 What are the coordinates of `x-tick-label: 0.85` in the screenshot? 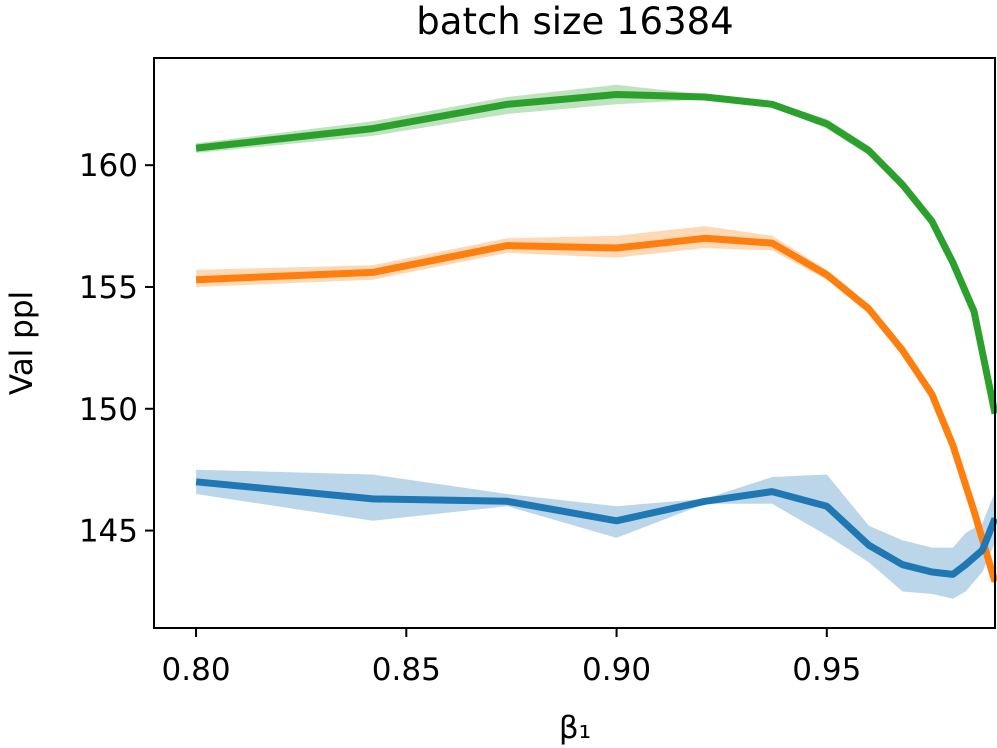 It's located at (406, 670).